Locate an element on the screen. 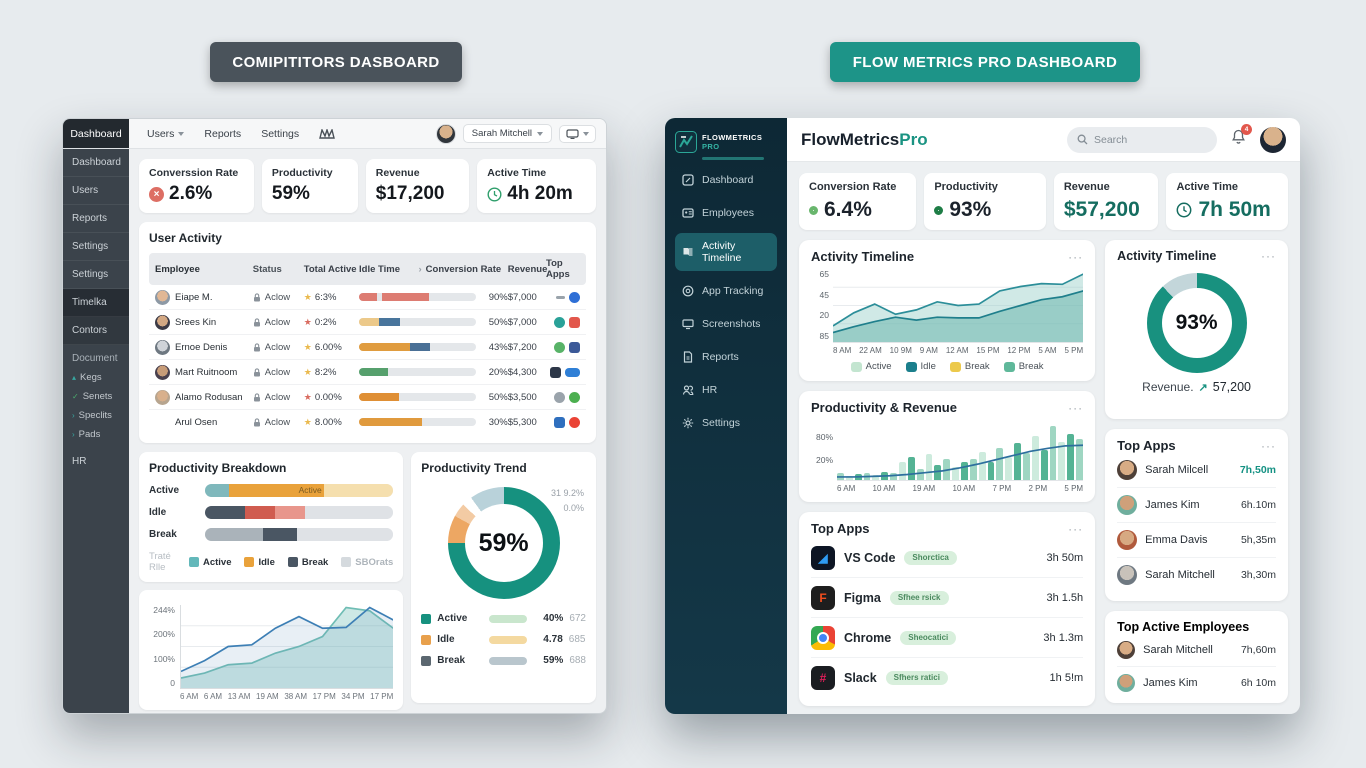  table-row: Mart Ruitnoom Aclow 8:2% 20% $4,300 is located at coordinates (367, 372).